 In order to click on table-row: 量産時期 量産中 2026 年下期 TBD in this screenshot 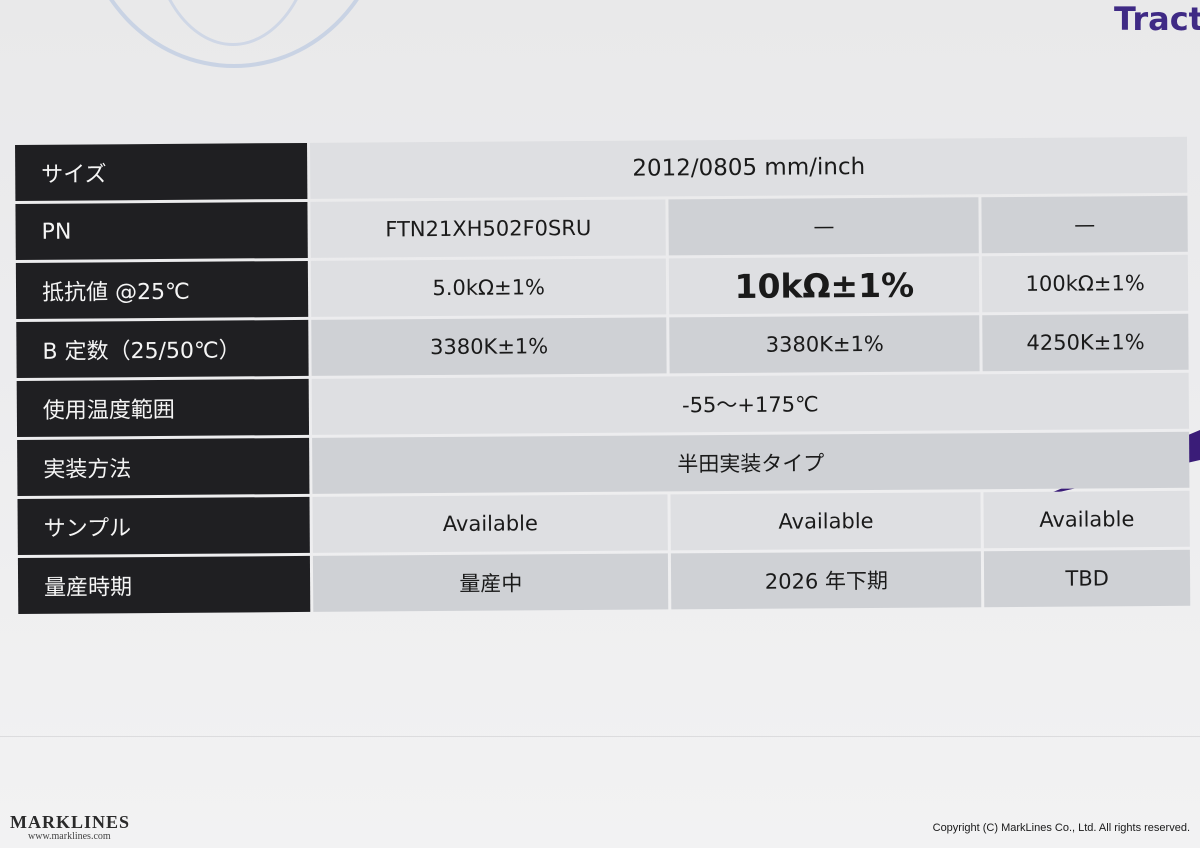, I will do `click(604, 581)`.